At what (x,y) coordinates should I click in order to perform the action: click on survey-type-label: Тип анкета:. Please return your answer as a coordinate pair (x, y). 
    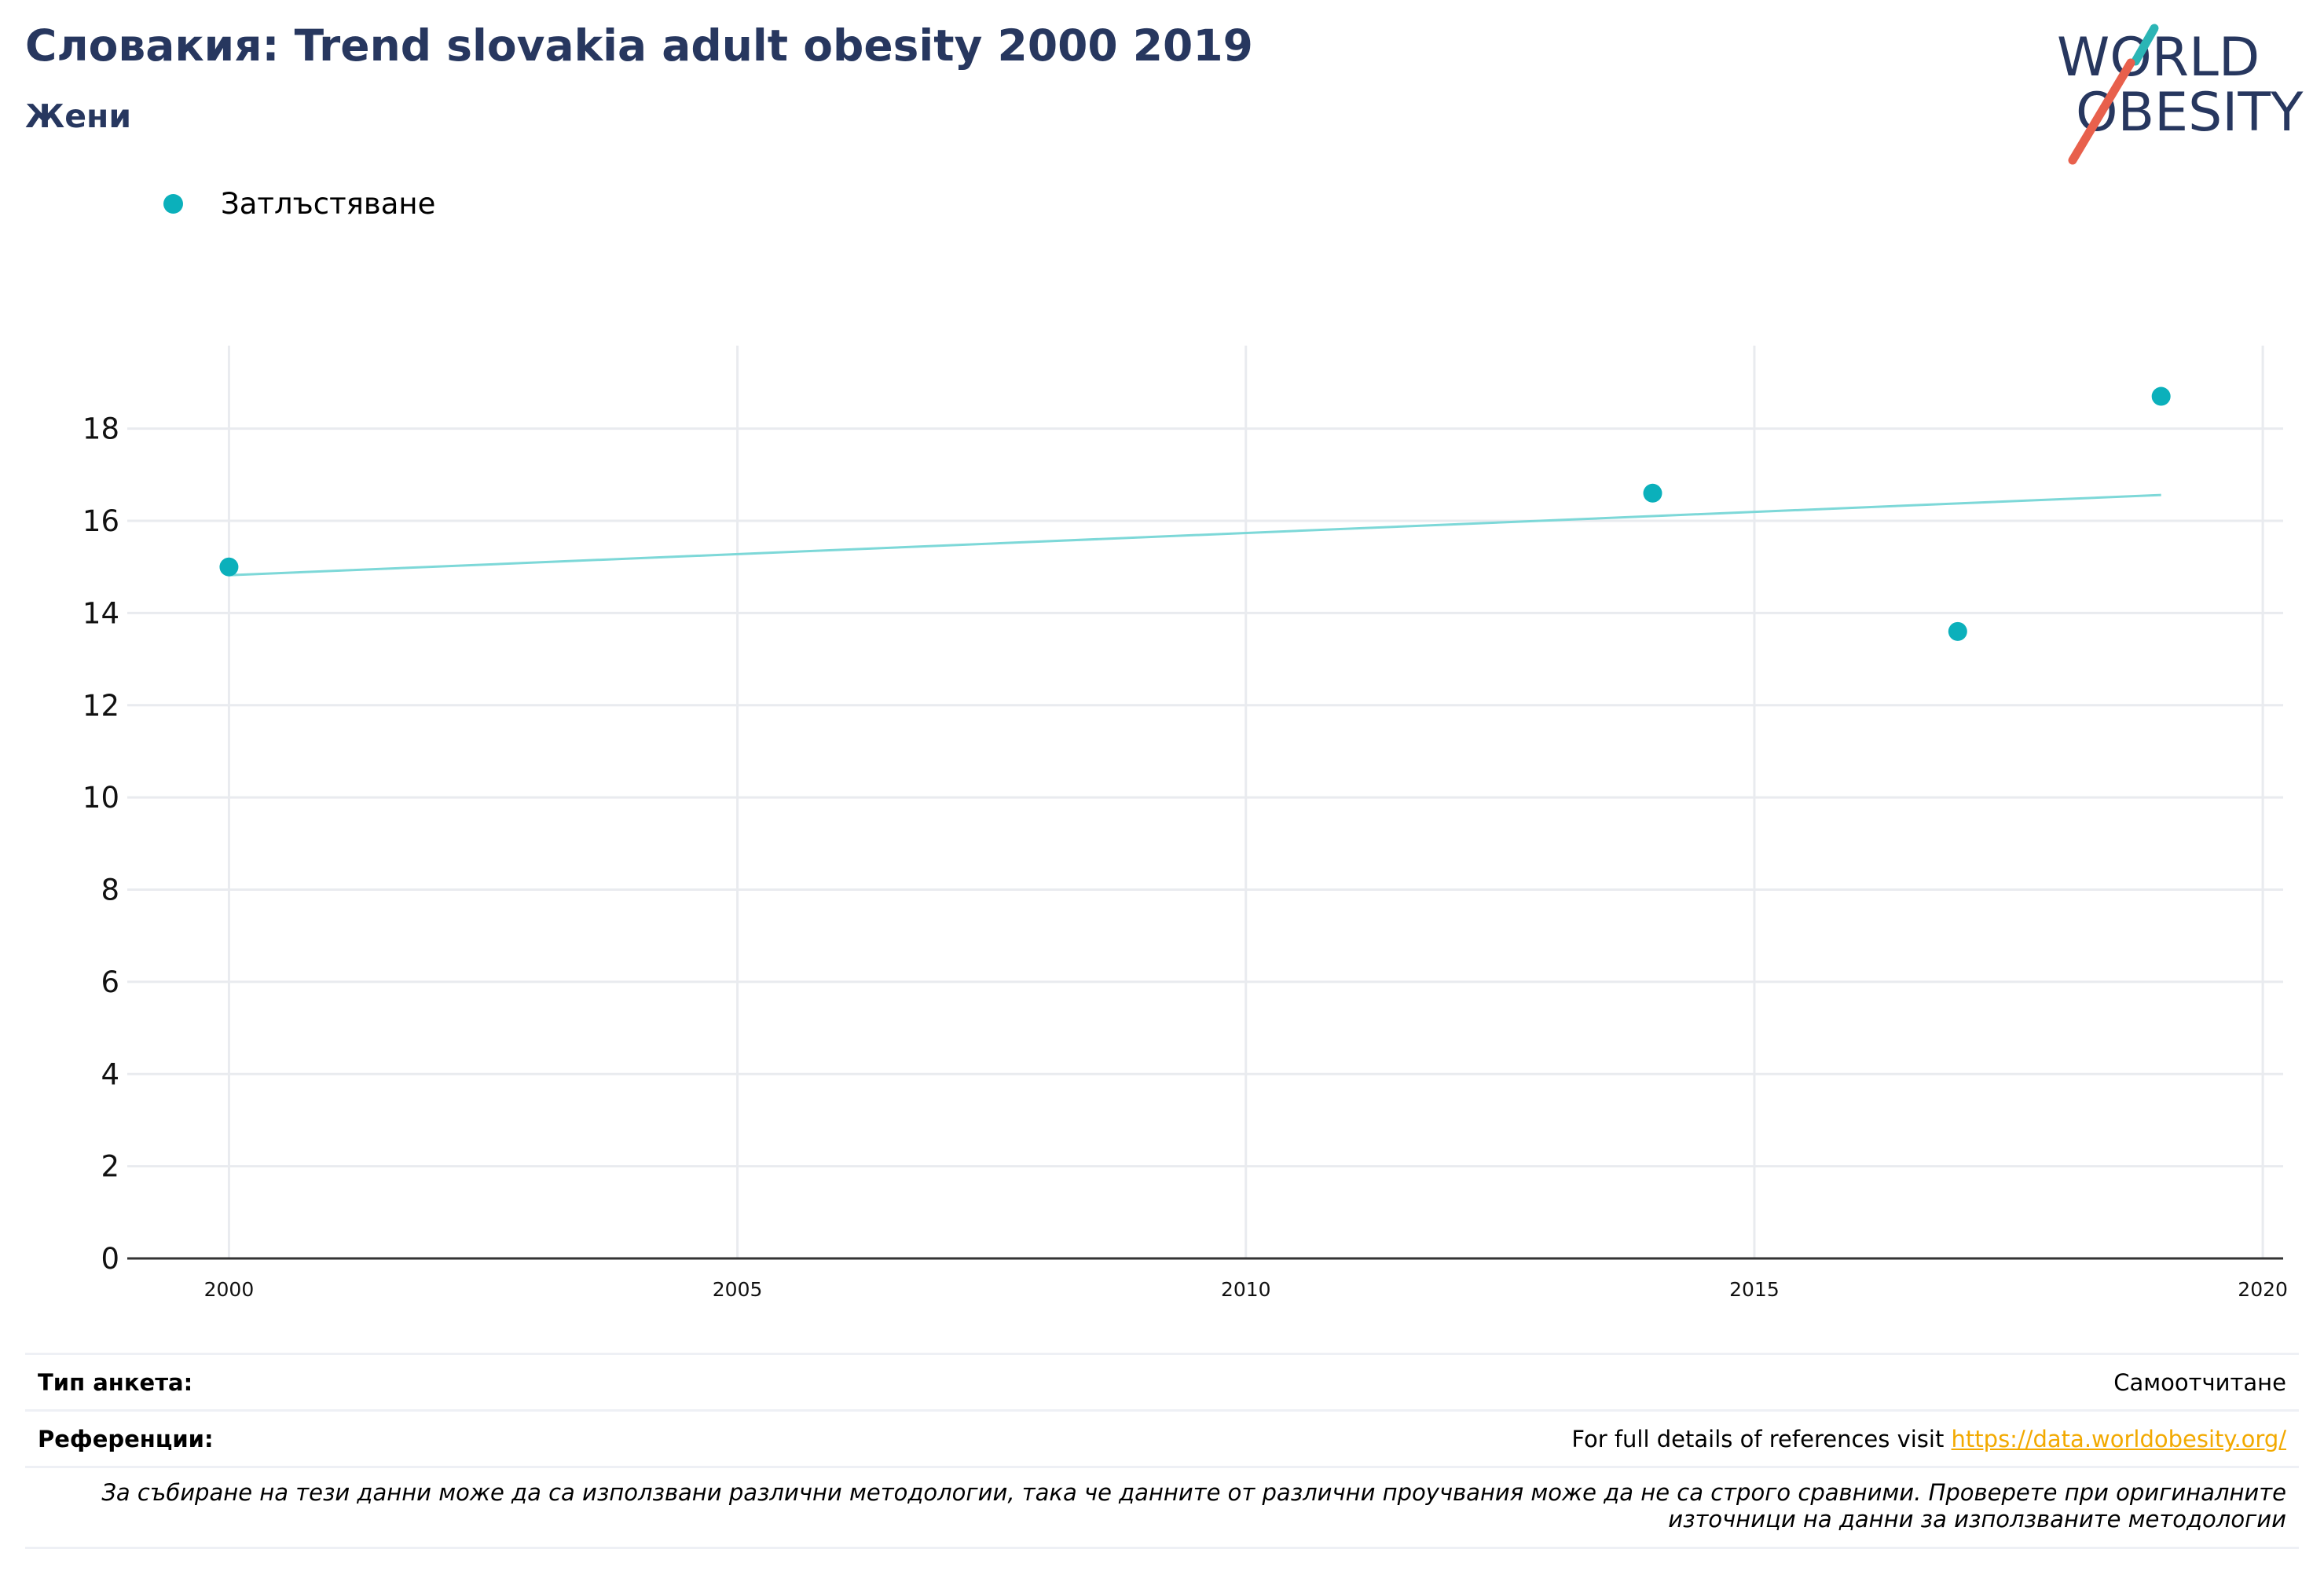
    Looking at the image, I should click on (115, 1382).